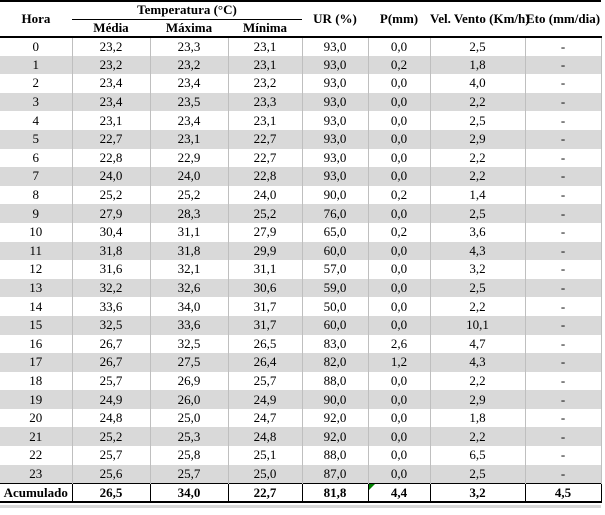  What do you see at coordinates (36, 213) in the screenshot?
I see `cell-hora: 9` at bounding box center [36, 213].